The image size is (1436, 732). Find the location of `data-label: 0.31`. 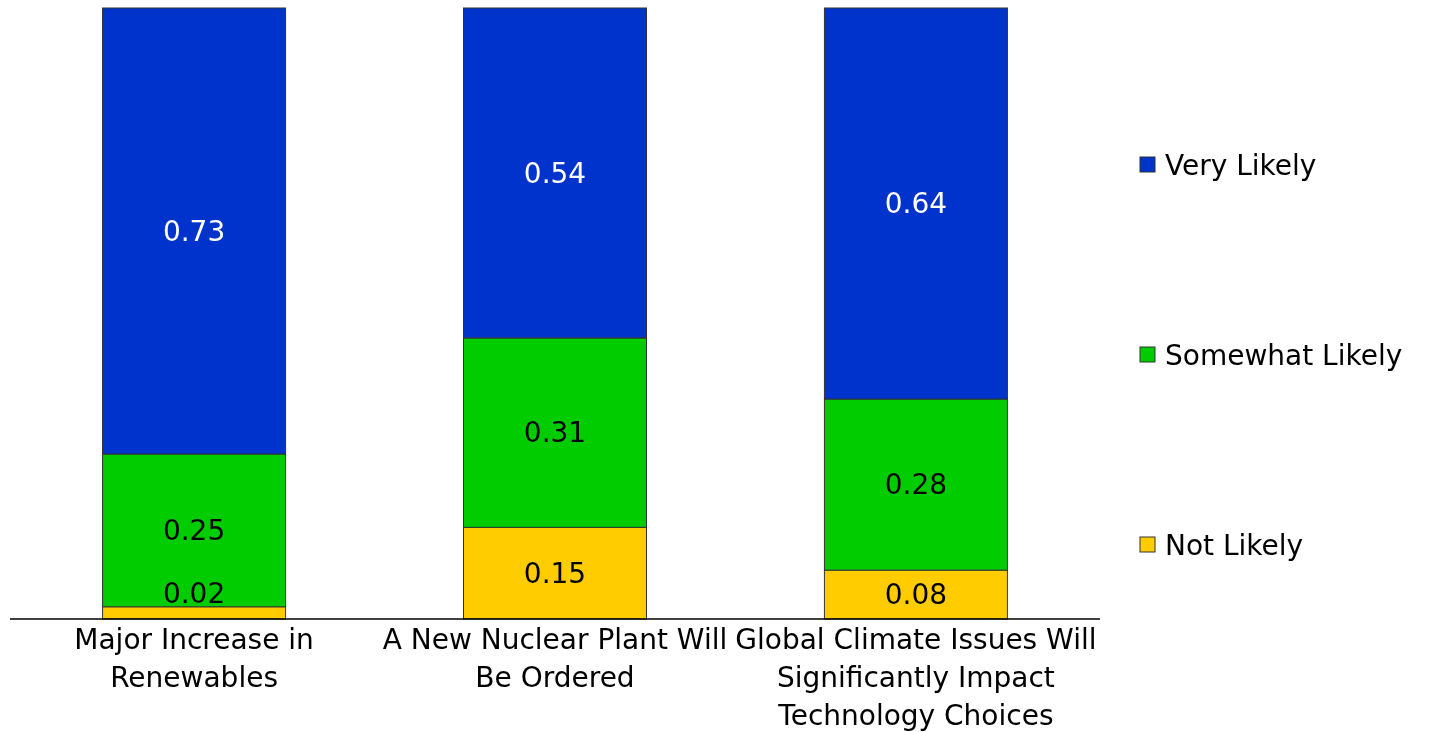

data-label: 0.31 is located at coordinates (555, 433).